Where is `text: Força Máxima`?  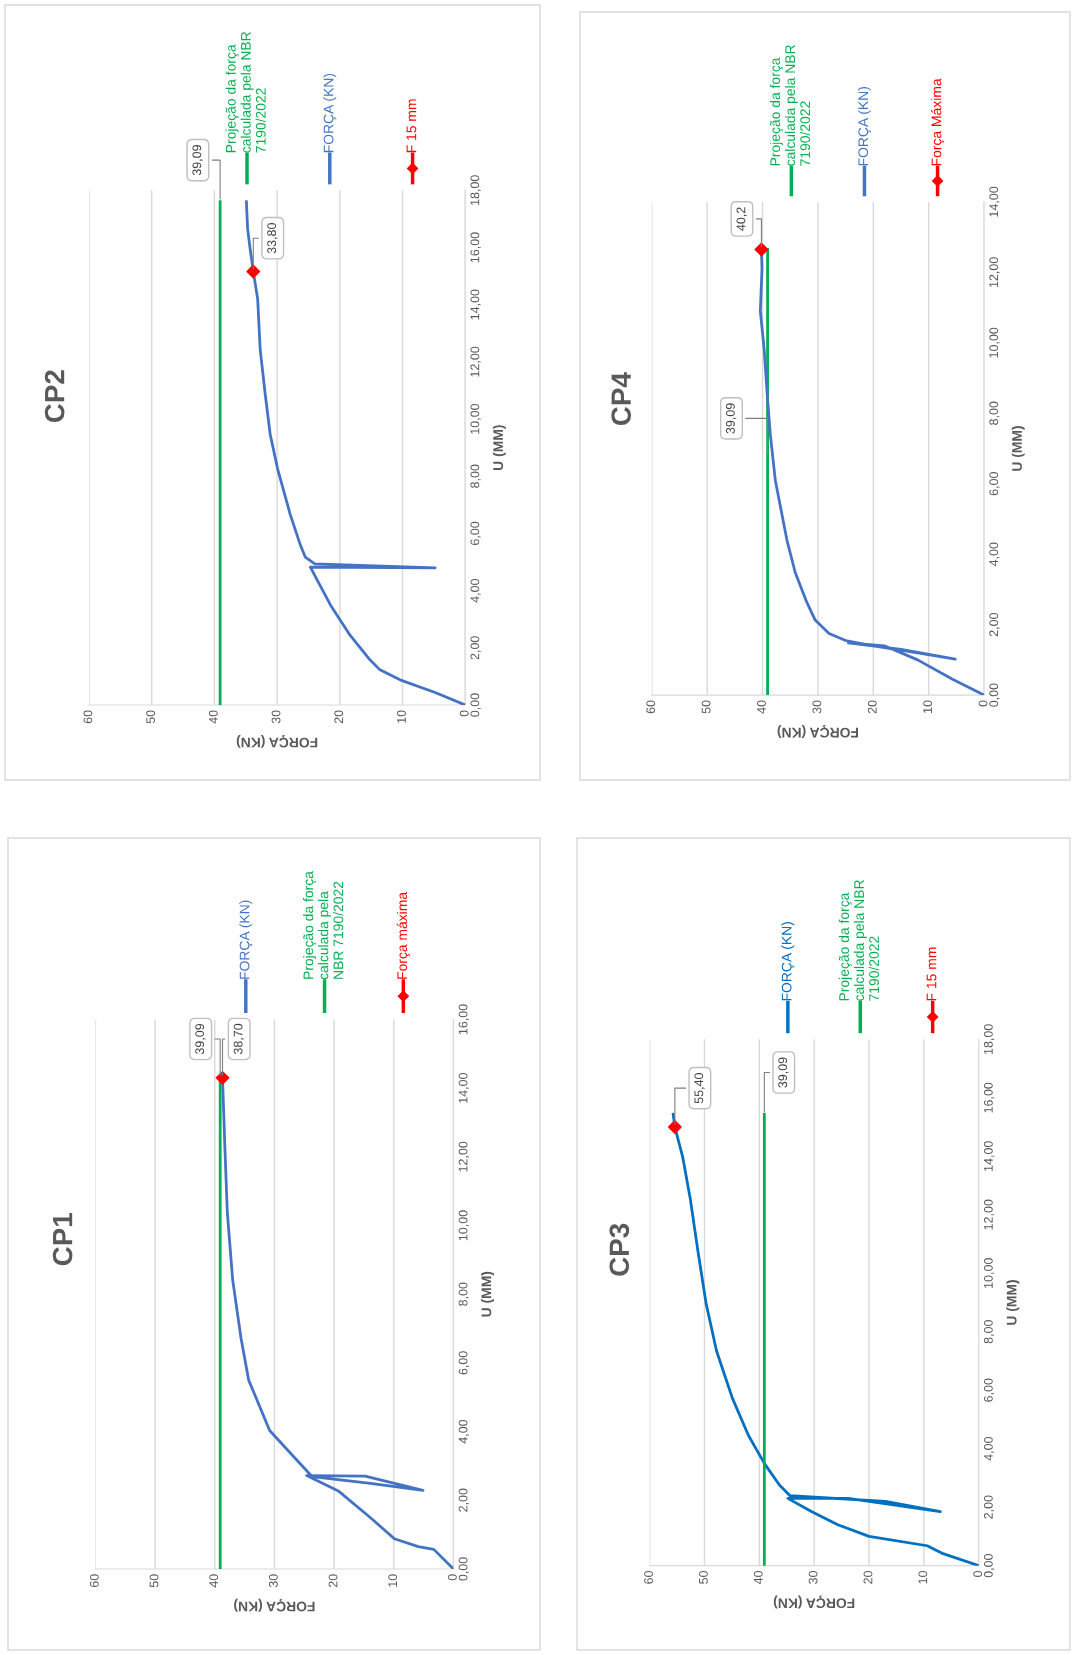
text: Força Máxima is located at coordinates (937, 122).